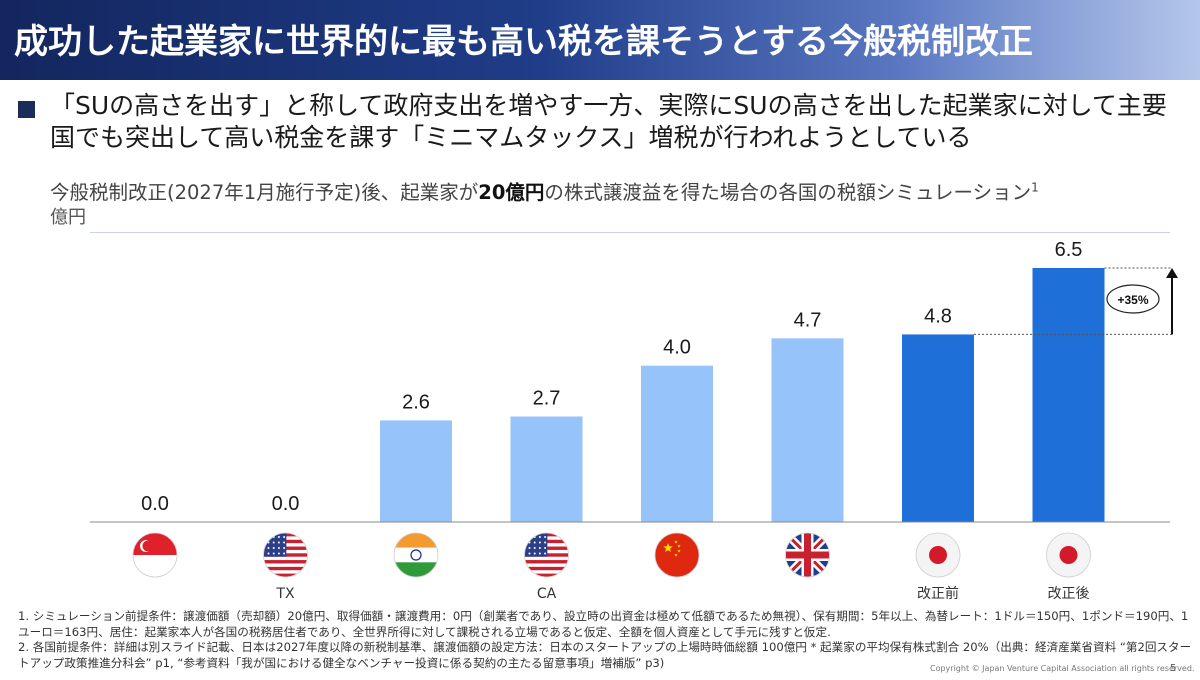 This screenshot has height=680, width=1200. Describe the element at coordinates (938, 593) in the screenshot. I see `category-label: 改正前` at that location.